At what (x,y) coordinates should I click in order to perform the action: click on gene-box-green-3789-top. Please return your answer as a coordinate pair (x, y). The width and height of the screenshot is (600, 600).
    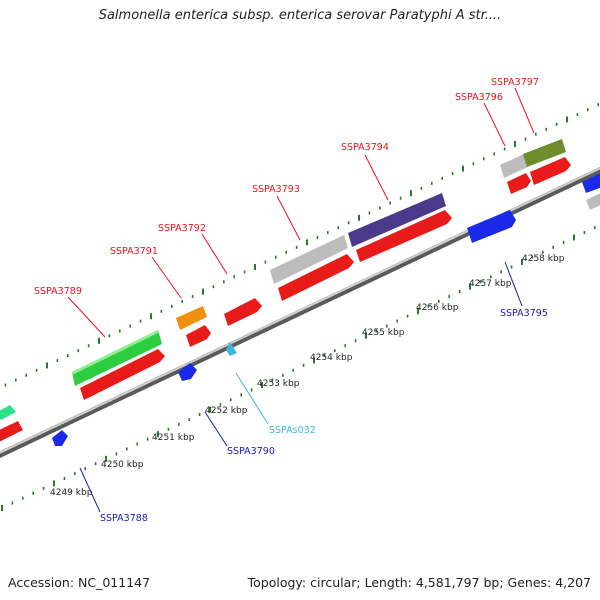
    Looking at the image, I should click on (115, 352).